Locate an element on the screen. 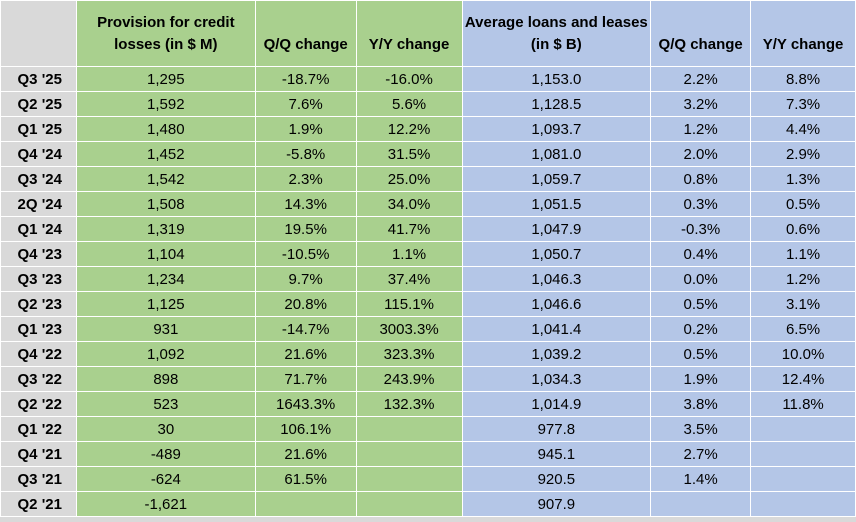  loans-cell: 1,047.9 is located at coordinates (556, 229).